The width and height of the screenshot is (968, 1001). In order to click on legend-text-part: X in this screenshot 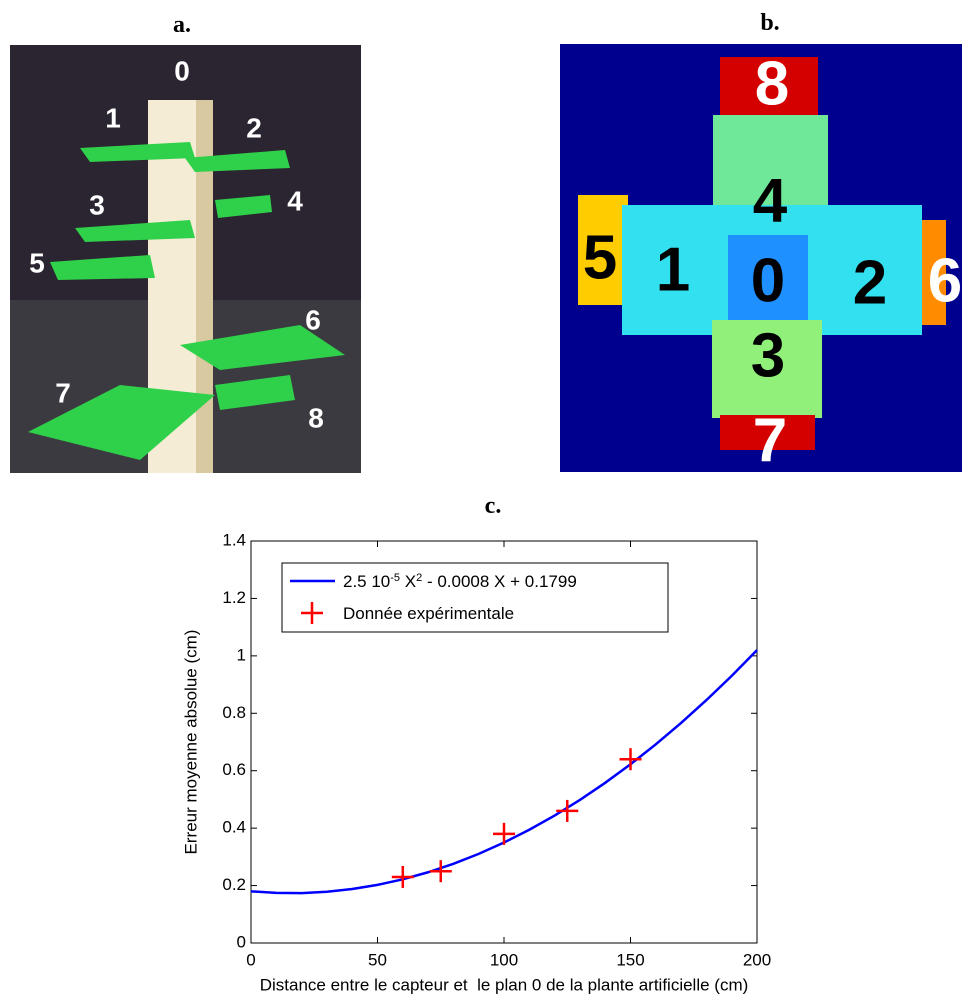, I will do `click(408, 581)`.